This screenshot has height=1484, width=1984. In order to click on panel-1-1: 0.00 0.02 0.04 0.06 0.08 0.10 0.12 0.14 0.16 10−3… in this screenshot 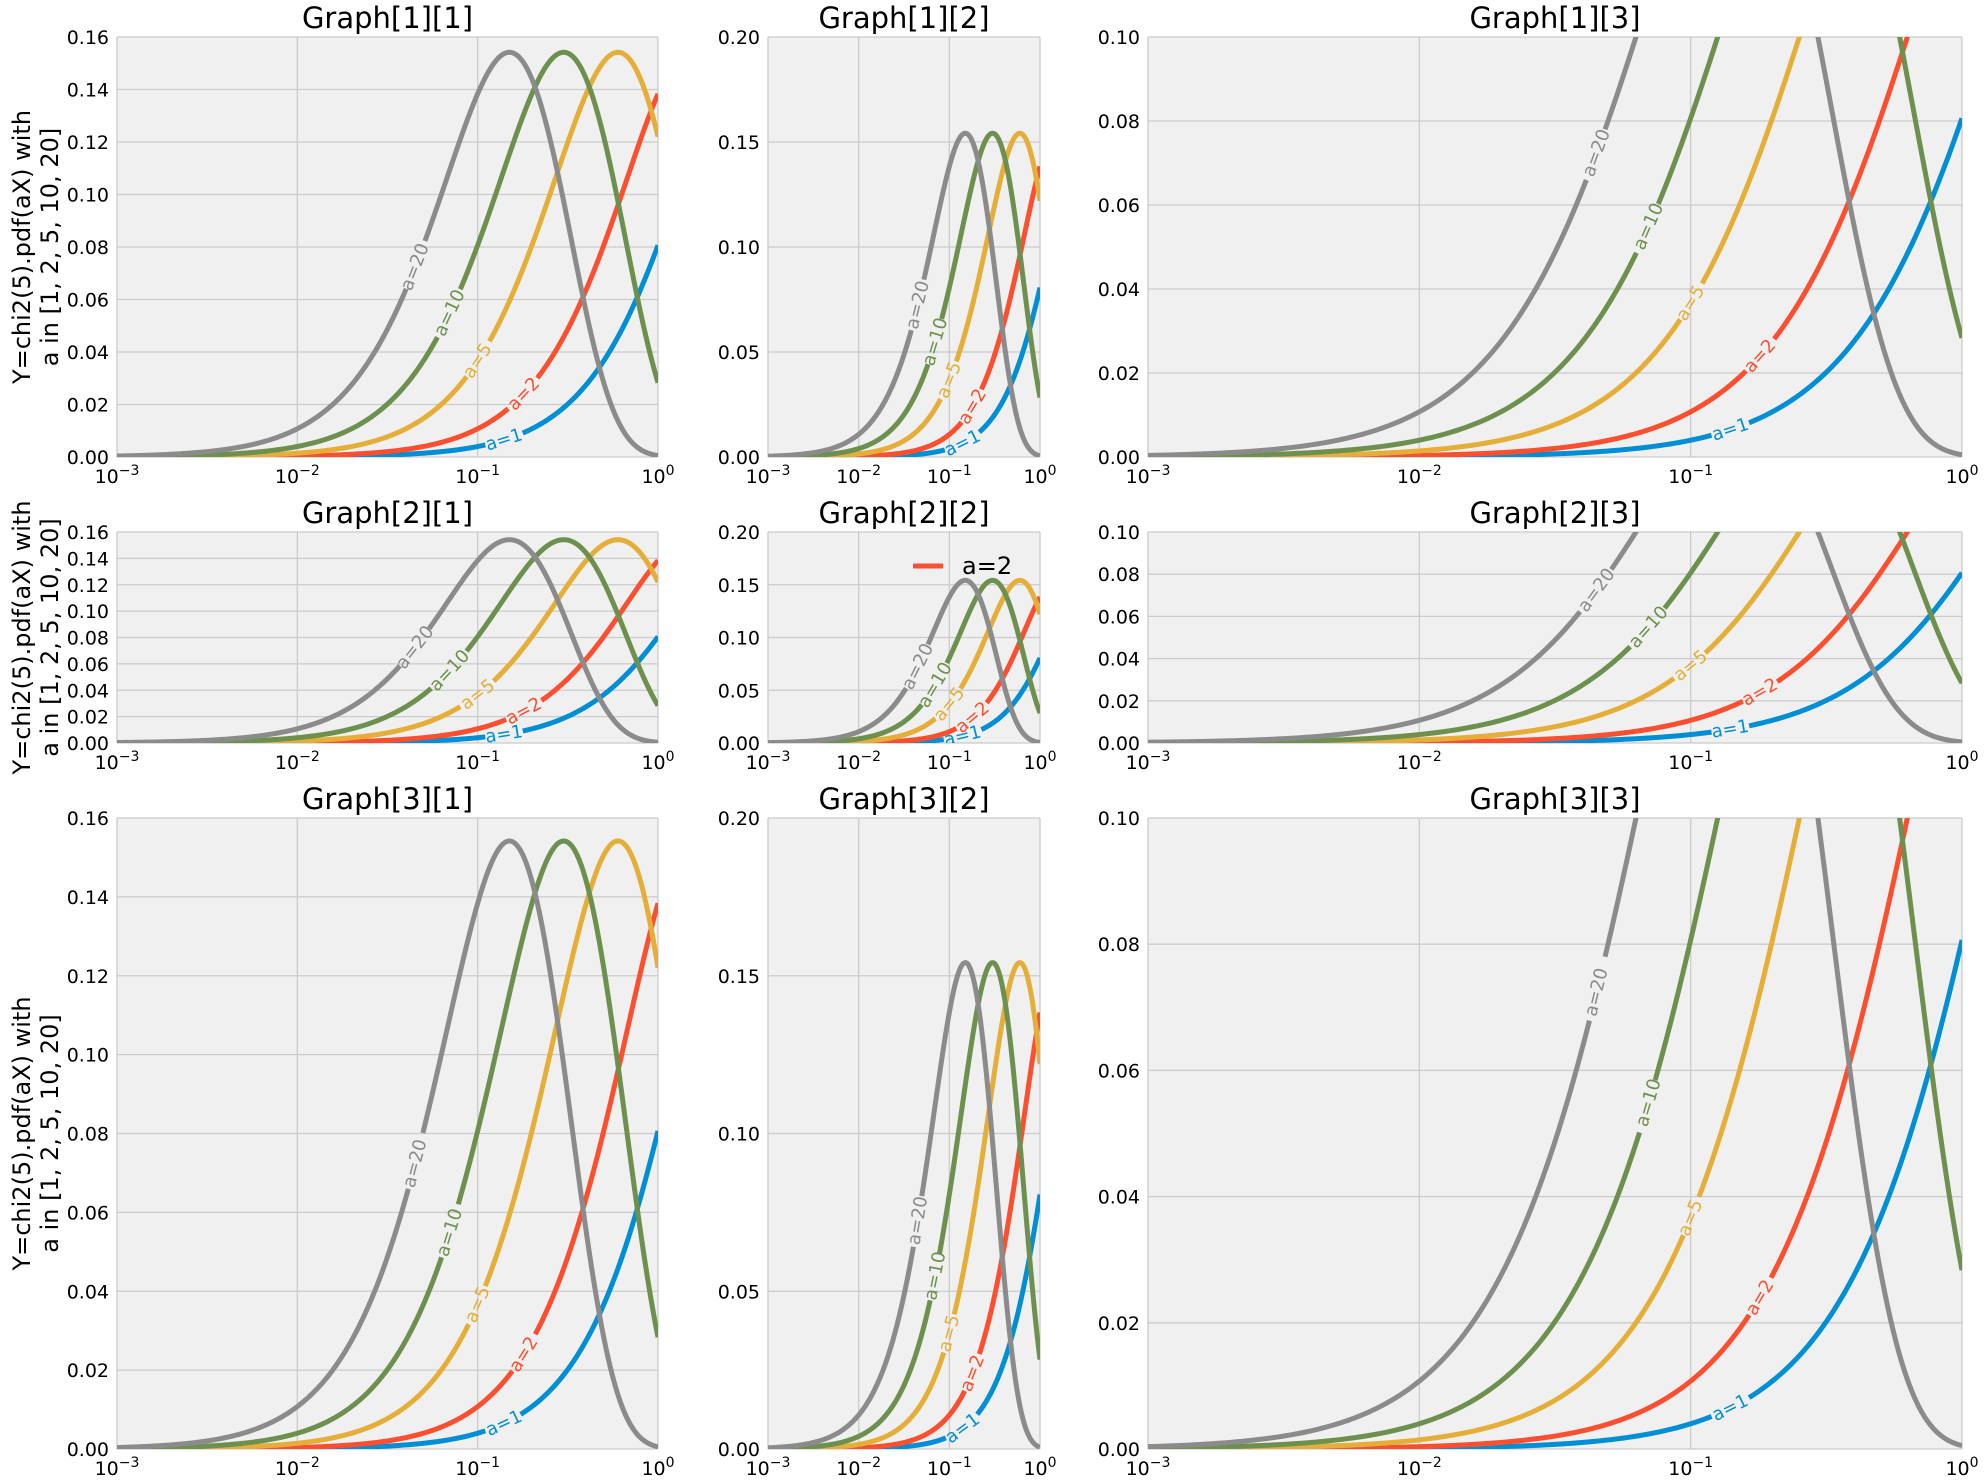, I will do `click(341, 244)`.